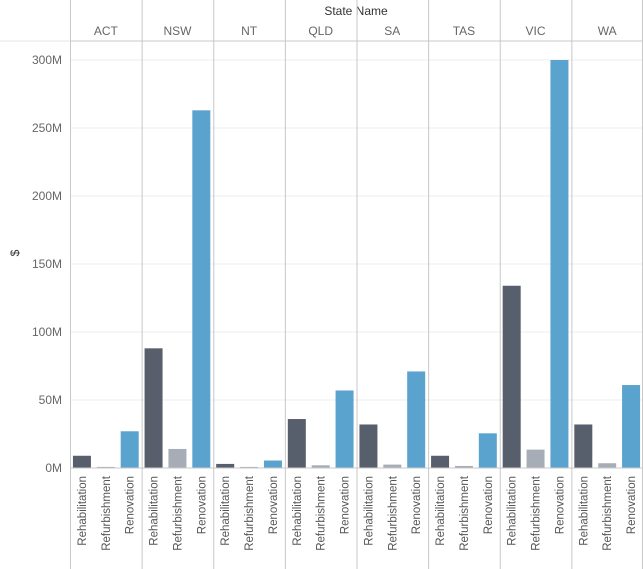 This screenshot has width=643, height=569. What do you see at coordinates (53, 468) in the screenshot?
I see `y-tick-label: 0M` at bounding box center [53, 468].